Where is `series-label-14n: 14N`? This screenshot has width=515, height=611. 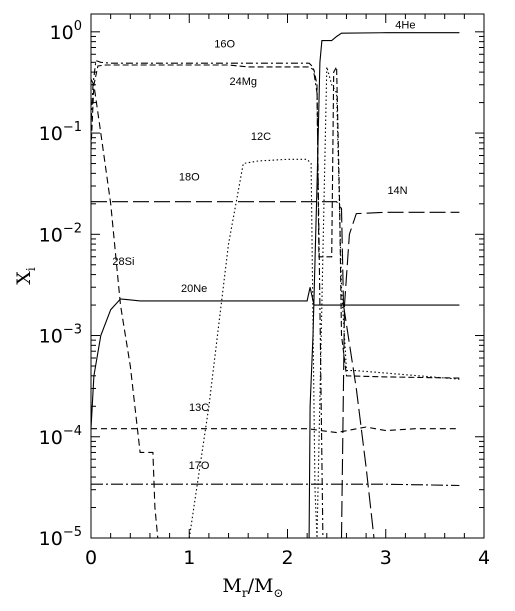 series-label-14n: 14N is located at coordinates (397, 191).